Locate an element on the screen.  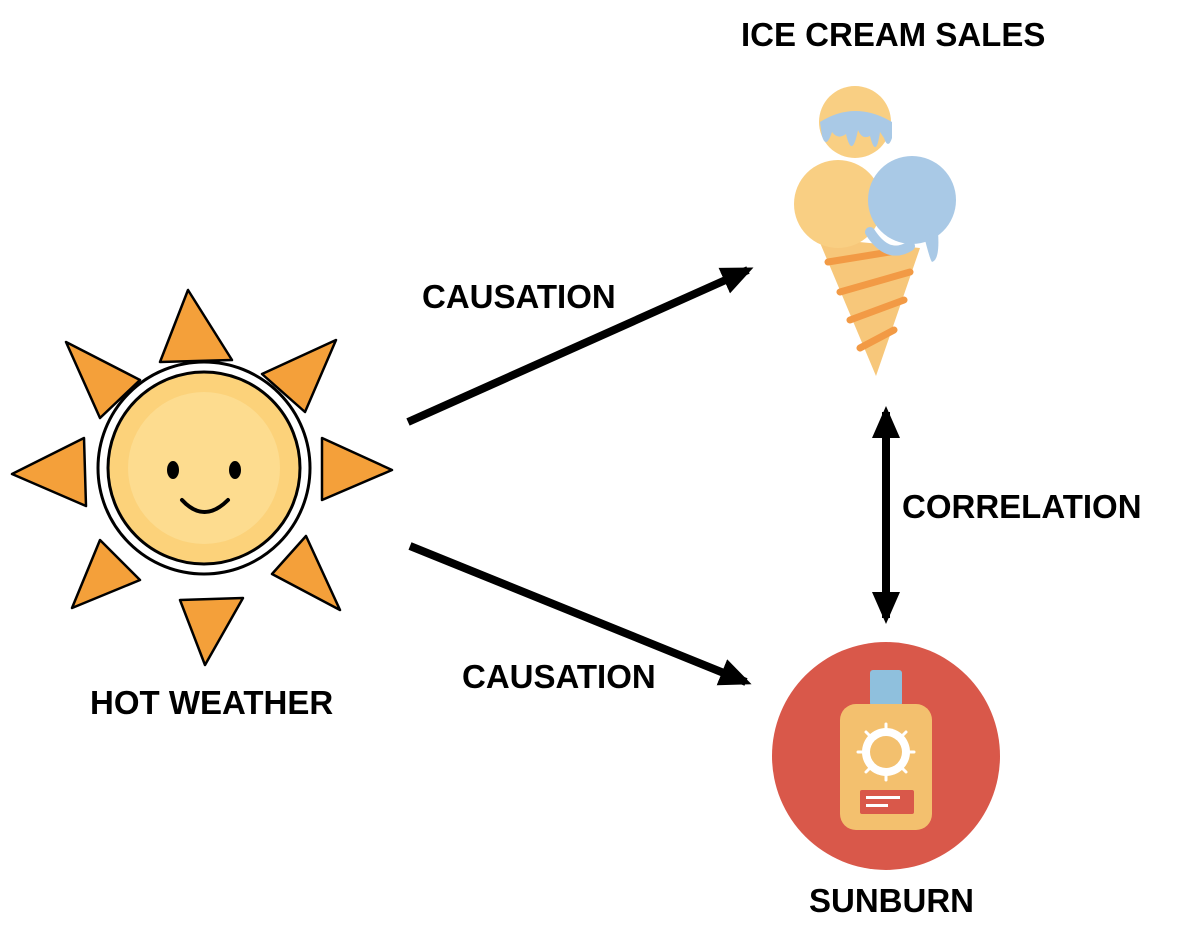
arrow-hot-weather-to-sunburn is located at coordinates (580, 614).